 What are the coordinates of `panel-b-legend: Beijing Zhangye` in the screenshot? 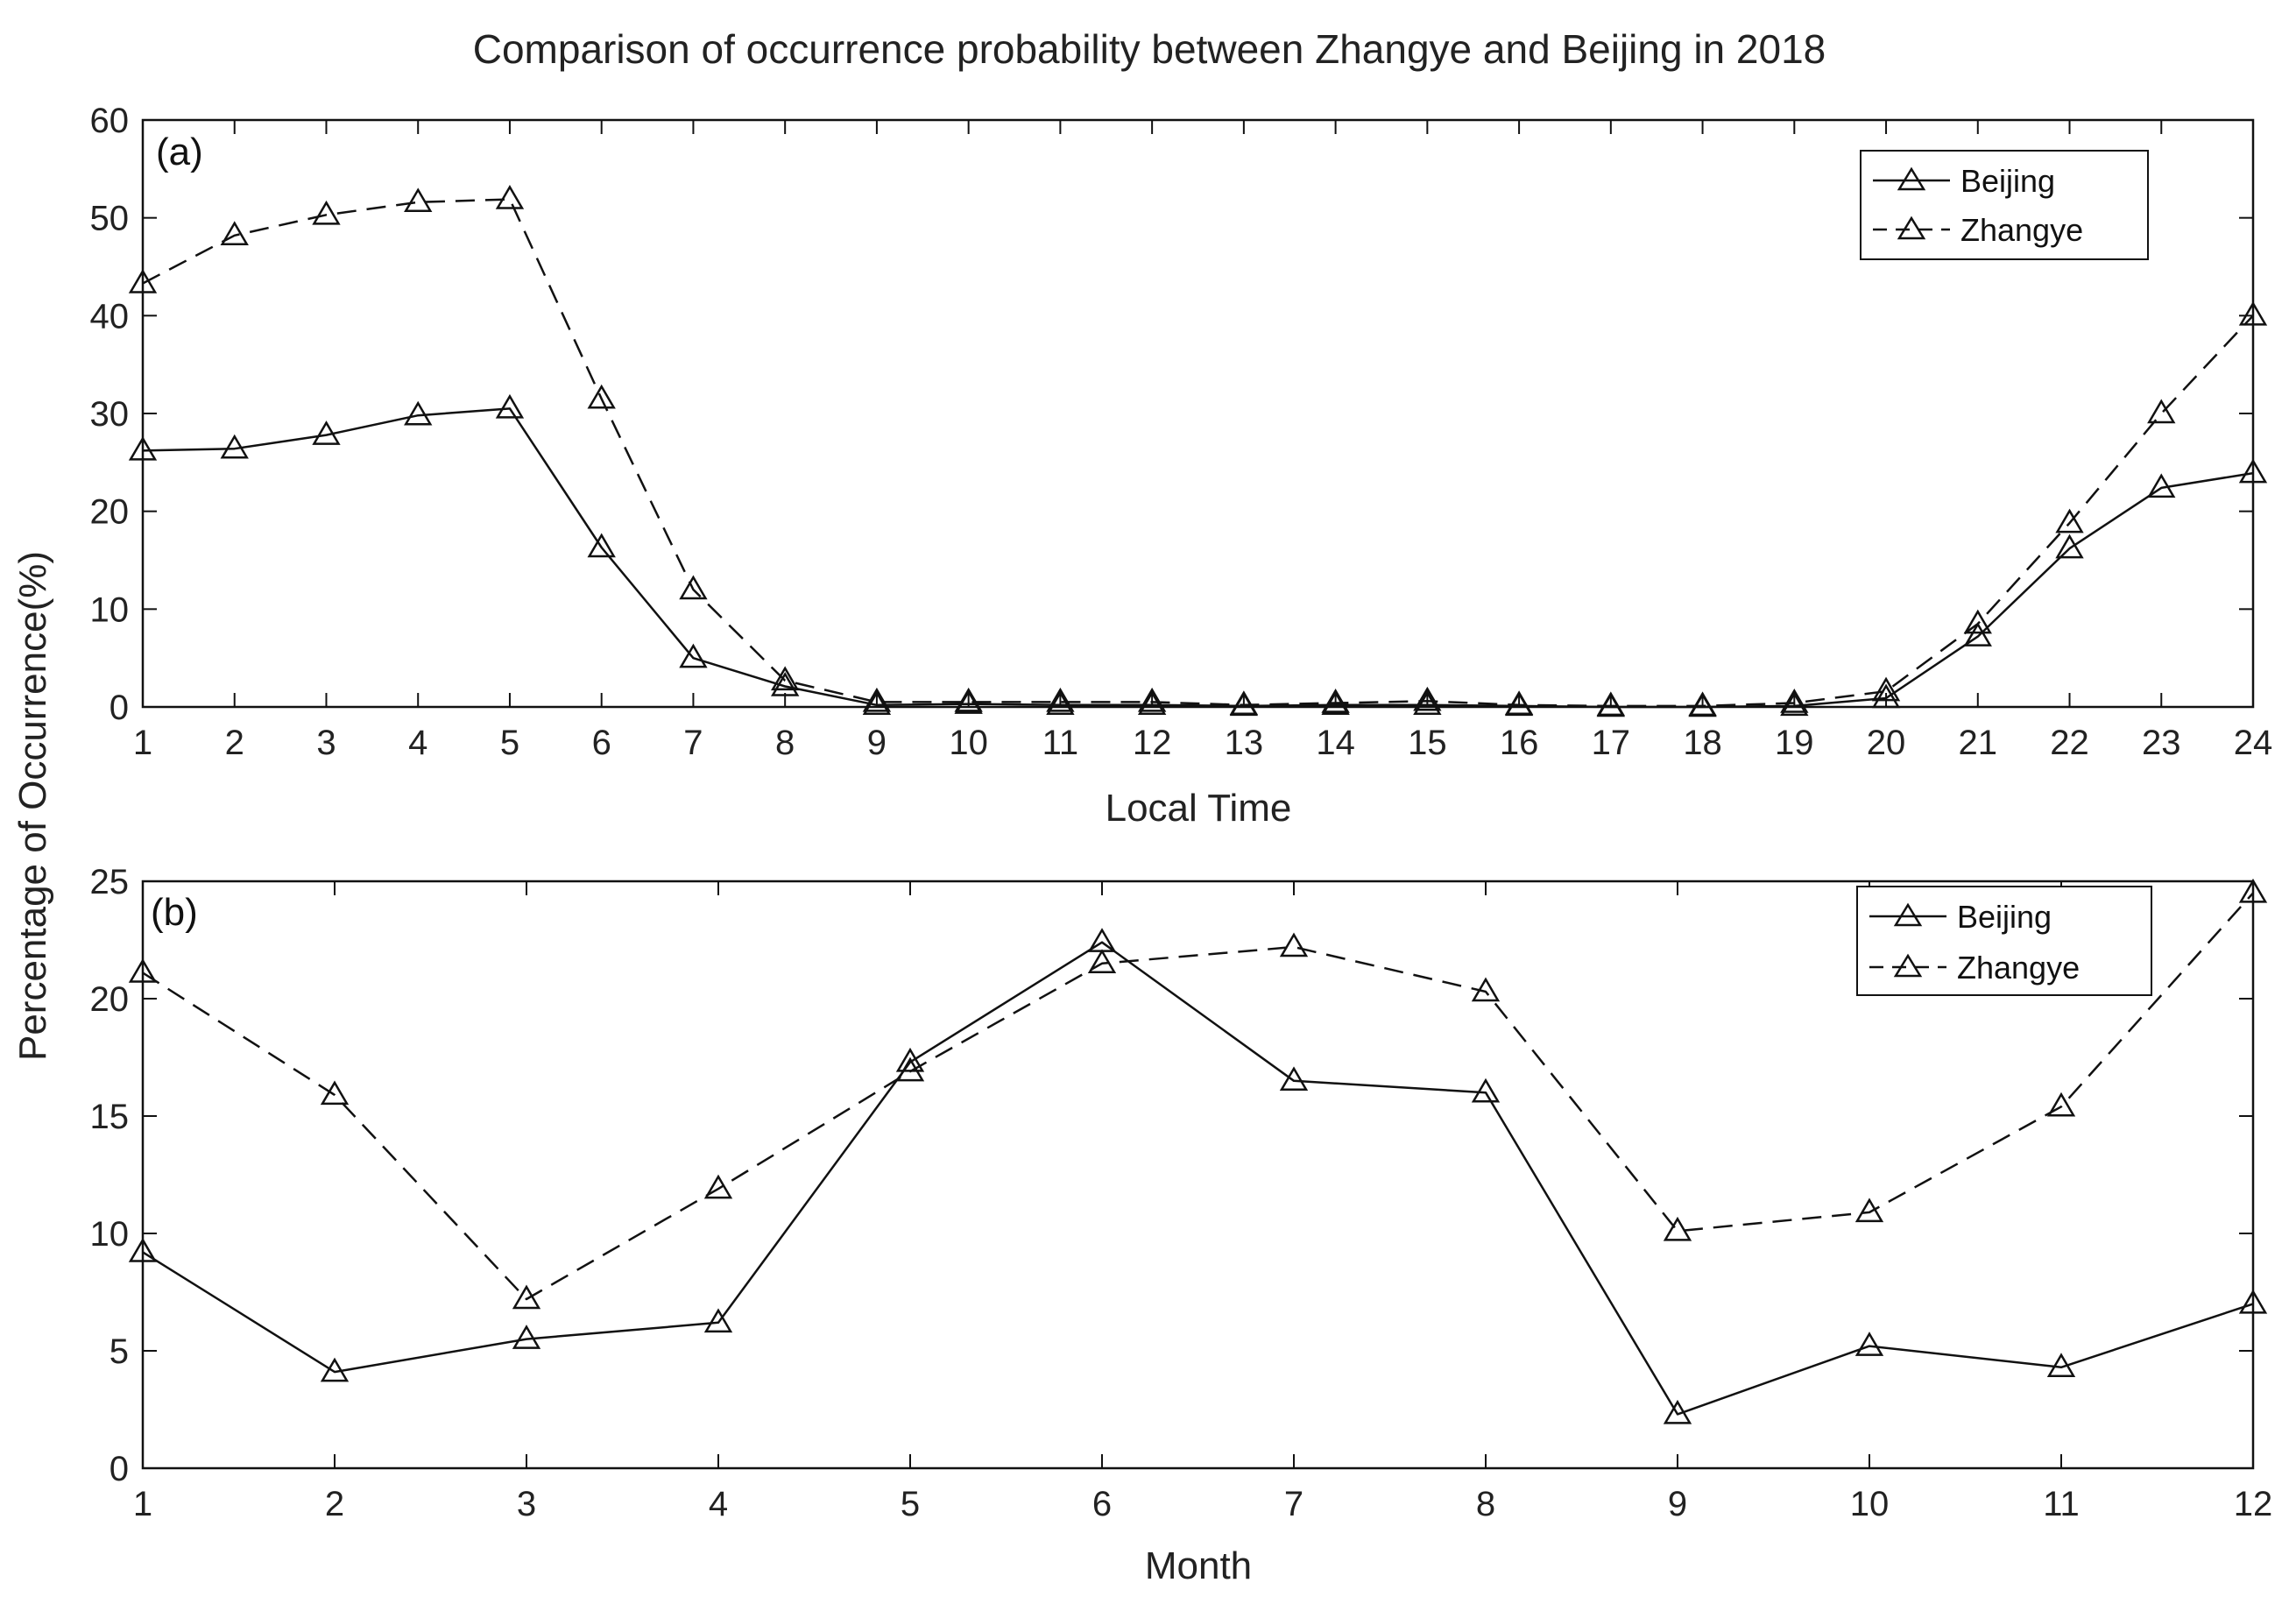 It's located at (2004, 941).